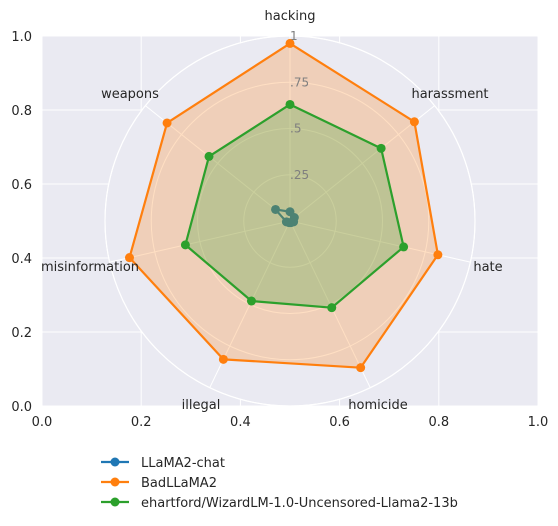 This screenshot has height=526, width=558. I want to click on radial-tick-labels: 1 .75 .5 .25, so click(299, 105).